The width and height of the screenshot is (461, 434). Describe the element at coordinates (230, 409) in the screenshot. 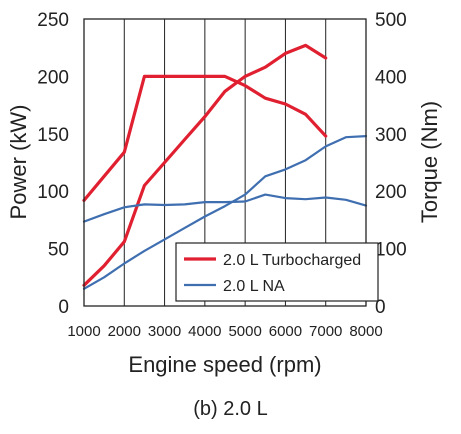

I see `figure-caption: (b) 2.0 L` at that location.